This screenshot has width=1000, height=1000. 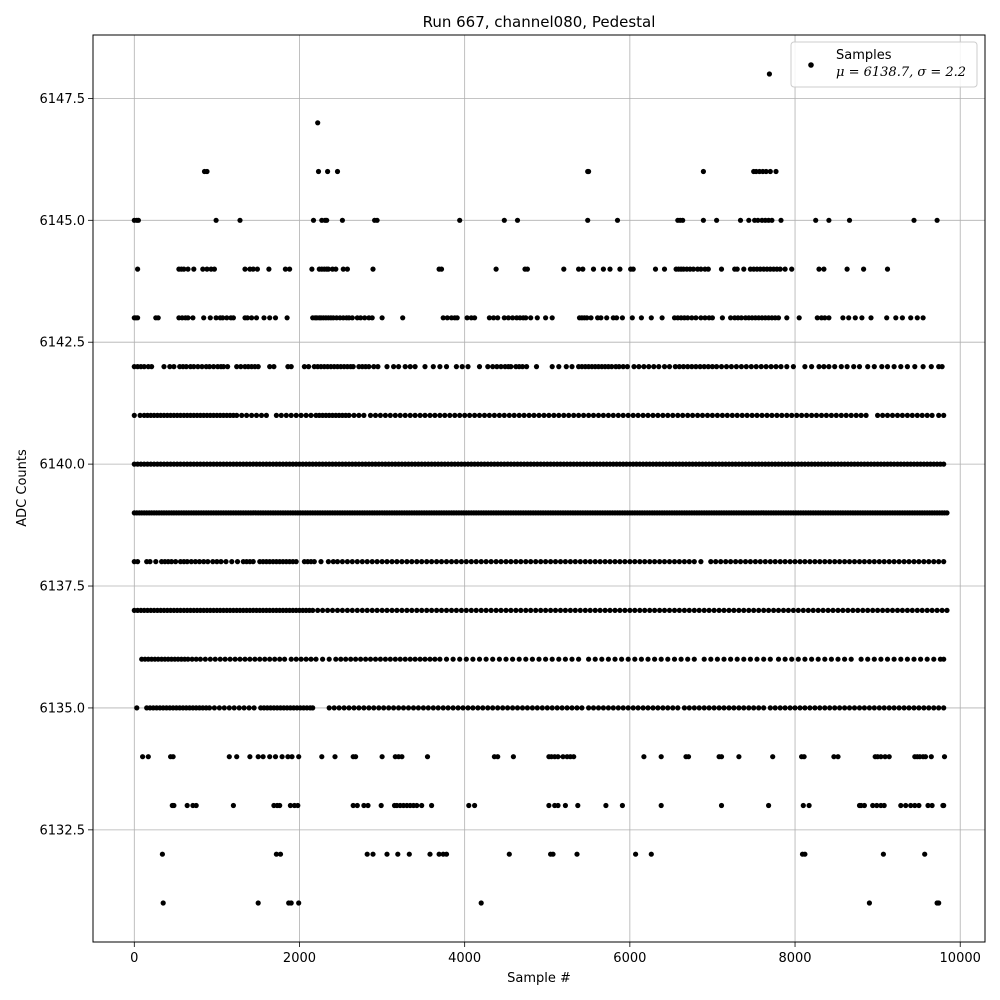 What do you see at coordinates (901, 72) in the screenshot?
I see `legend-stats-label: μ = 6138.7, σ = 2.2` at bounding box center [901, 72].